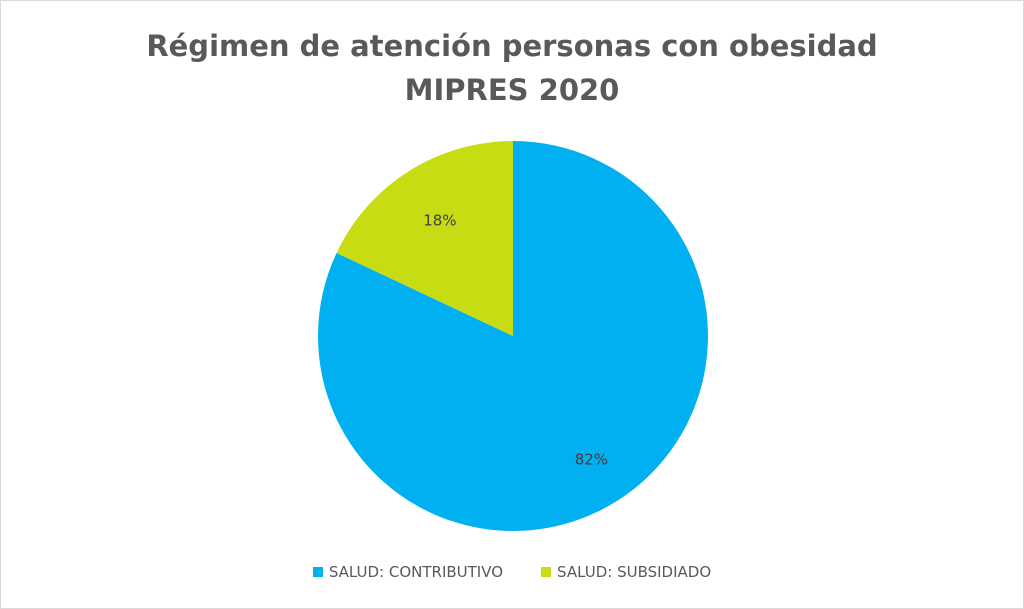  What do you see at coordinates (439, 221) in the screenshot?
I see `data-label-subsidiado: 18%` at bounding box center [439, 221].